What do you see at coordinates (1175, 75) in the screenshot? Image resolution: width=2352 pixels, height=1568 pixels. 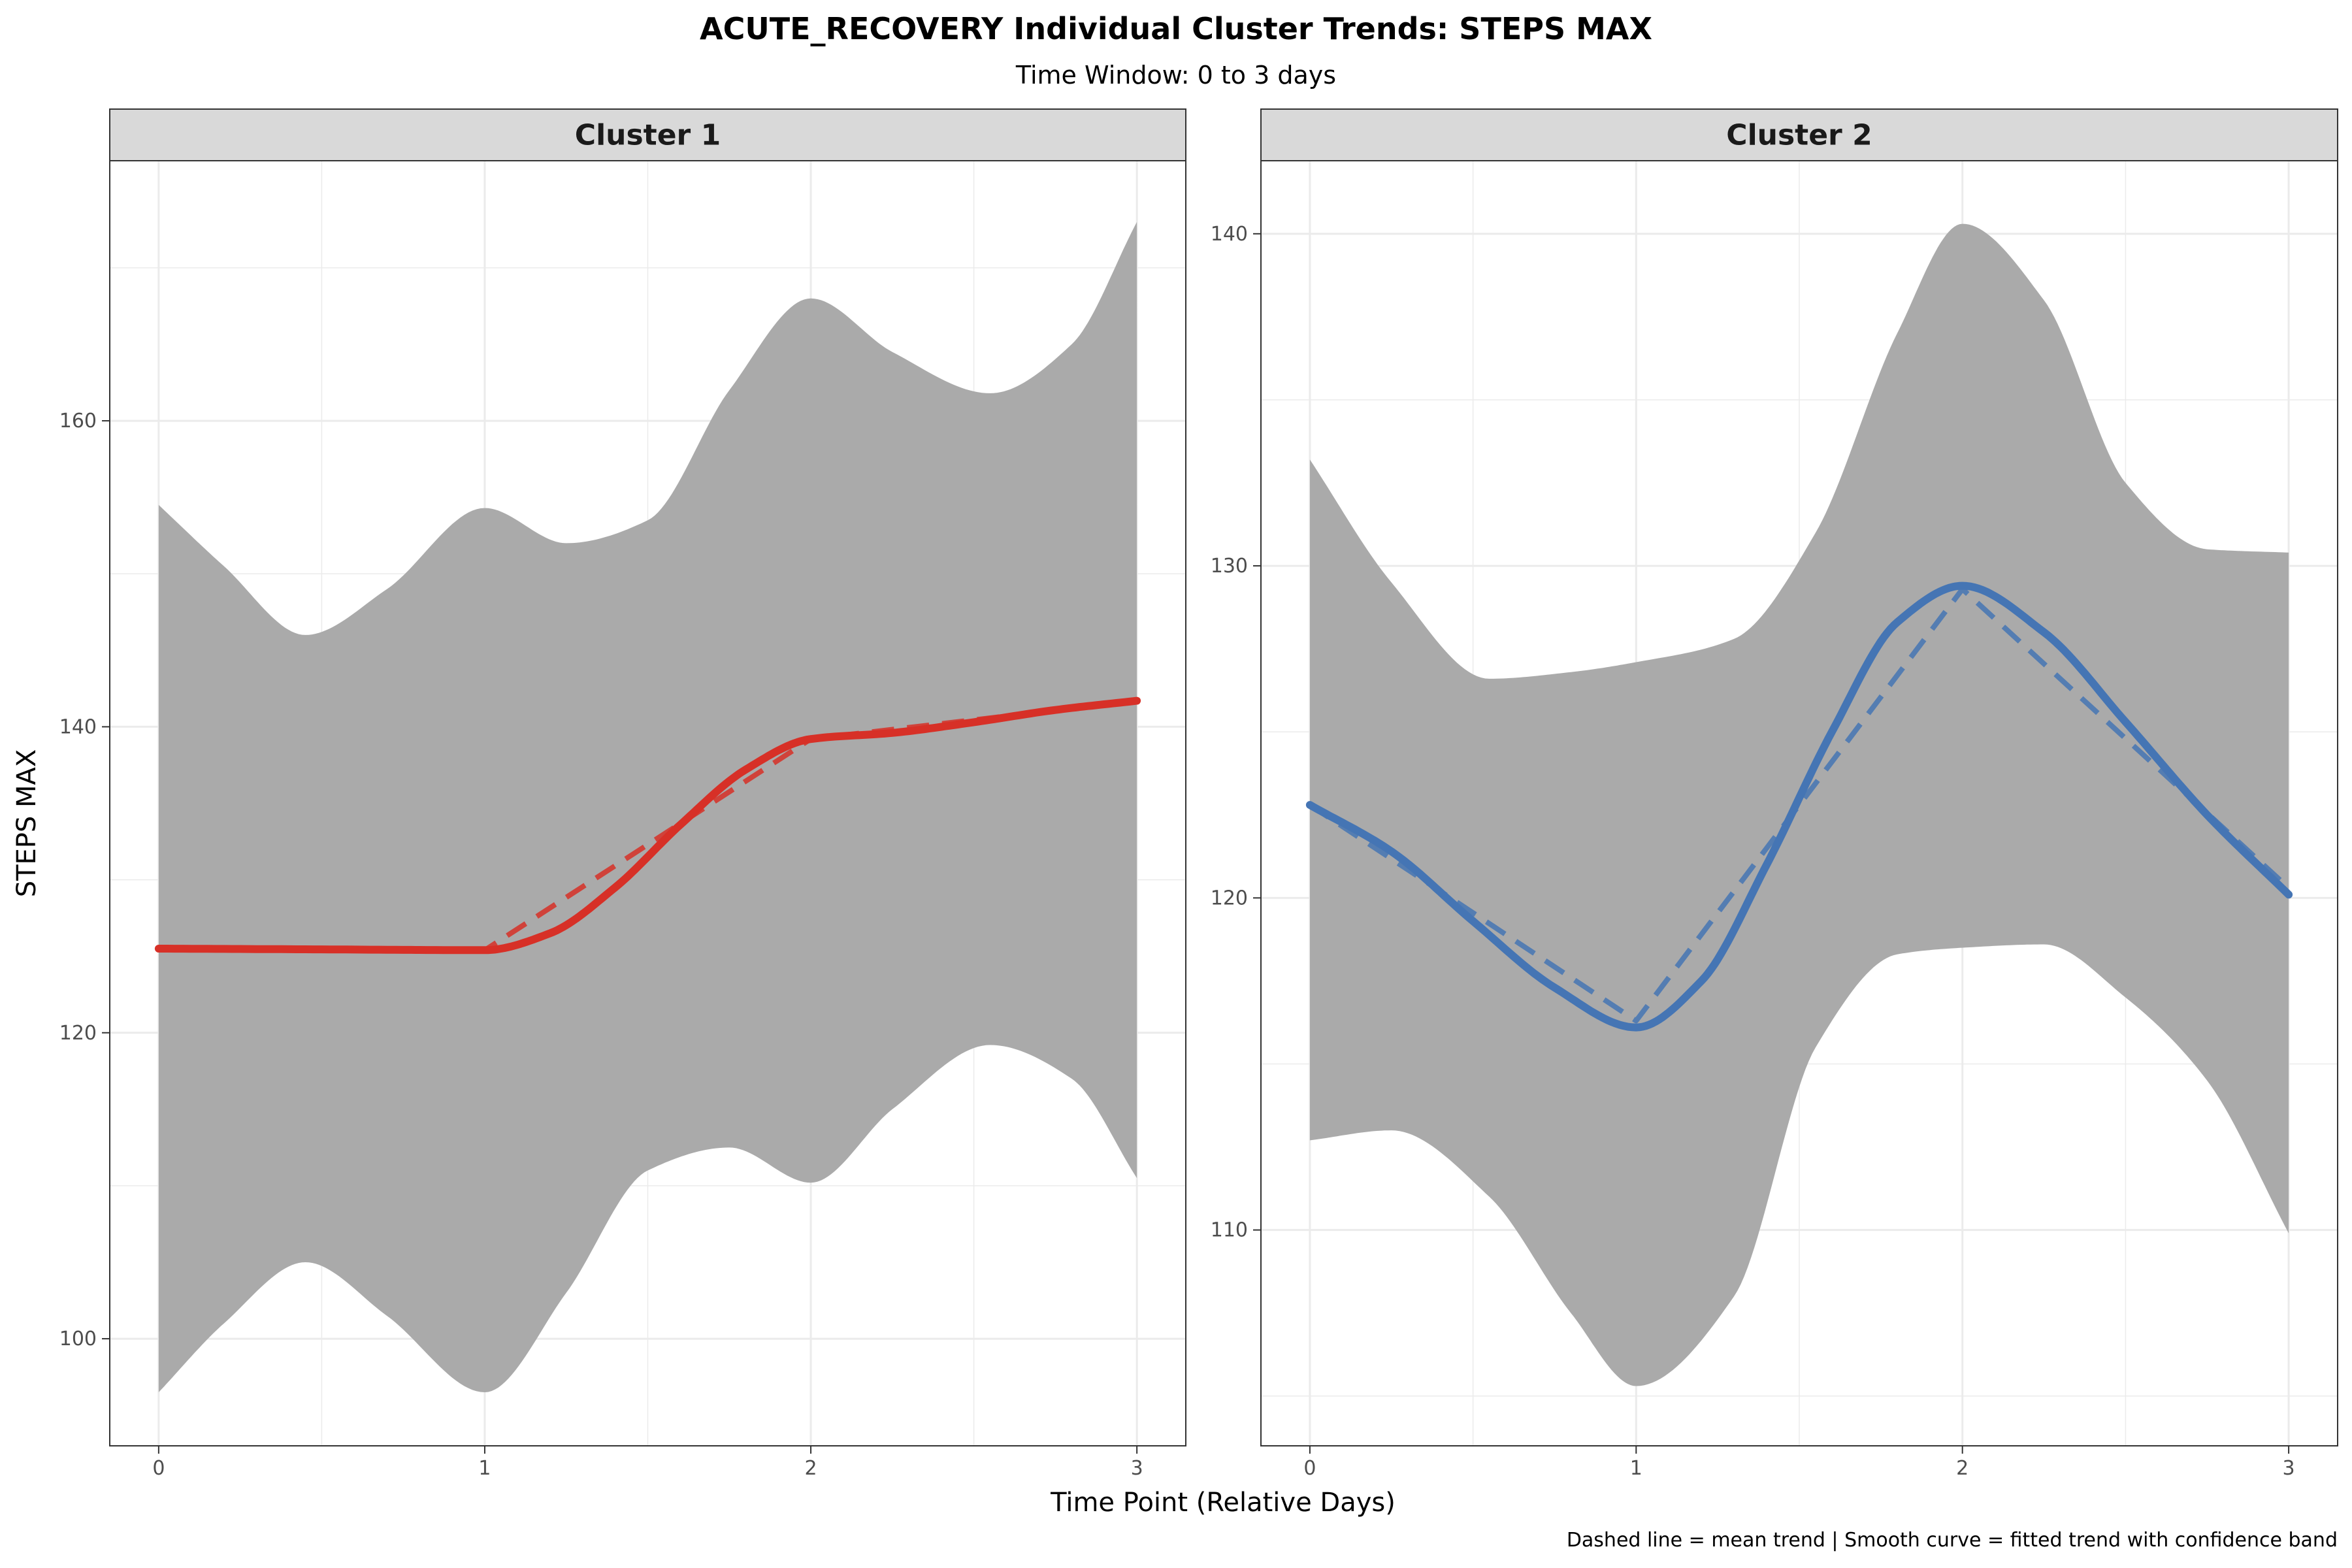 I see `chart-subtitle: Time Window: 0 to 3 days` at bounding box center [1175, 75].